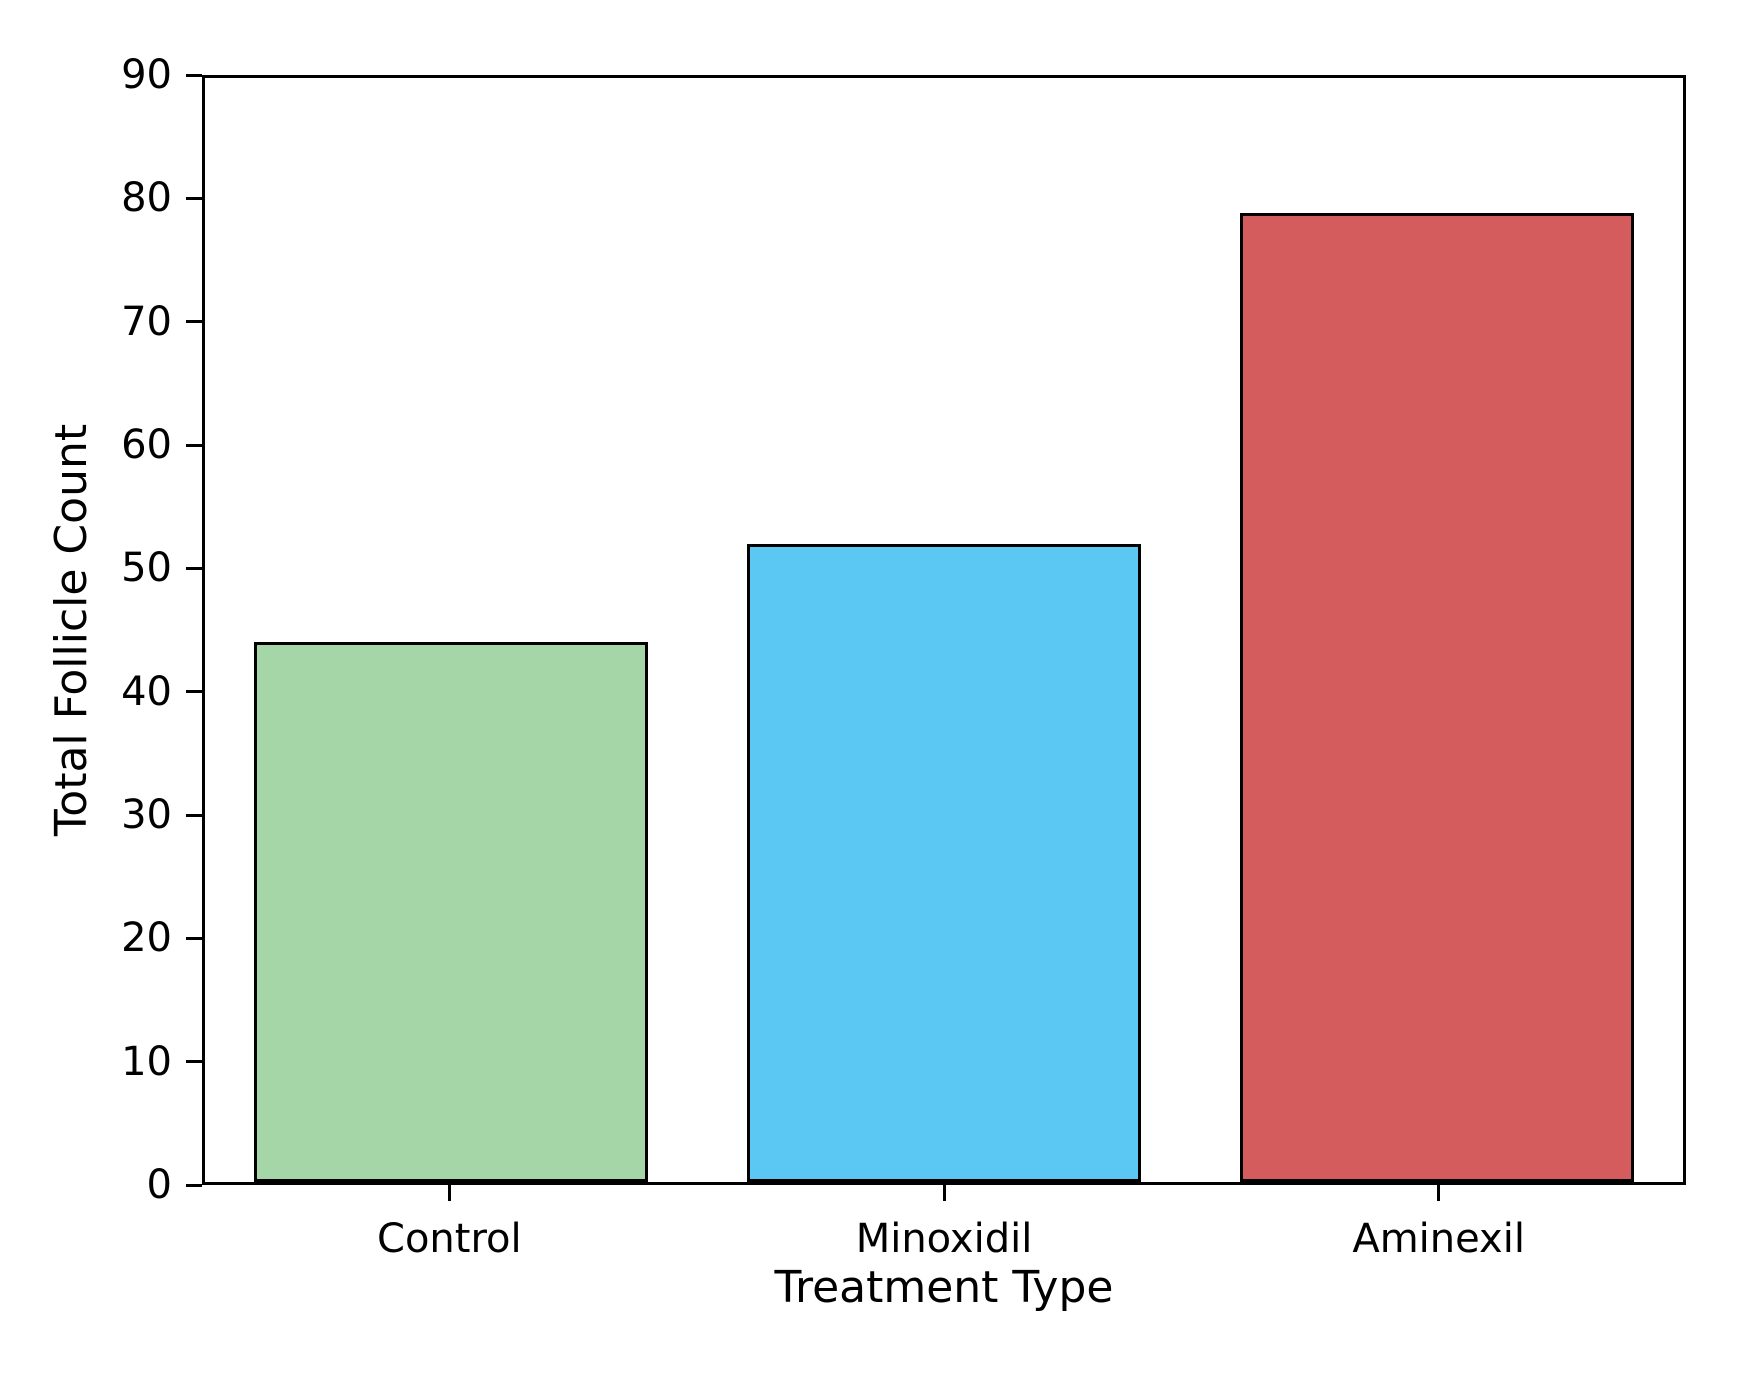 This screenshot has height=1375, width=1748. What do you see at coordinates (146, 198) in the screenshot?
I see `y-tick-label-80: 80` at bounding box center [146, 198].